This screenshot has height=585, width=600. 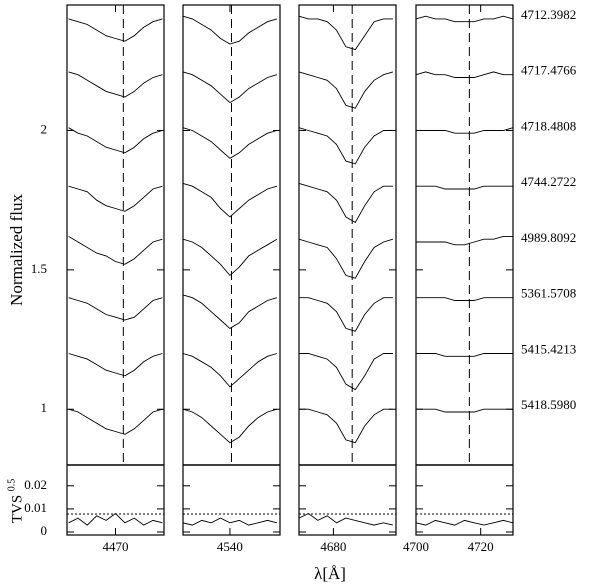 I want to click on y-tick-label: 1.5, so click(x=39, y=268).